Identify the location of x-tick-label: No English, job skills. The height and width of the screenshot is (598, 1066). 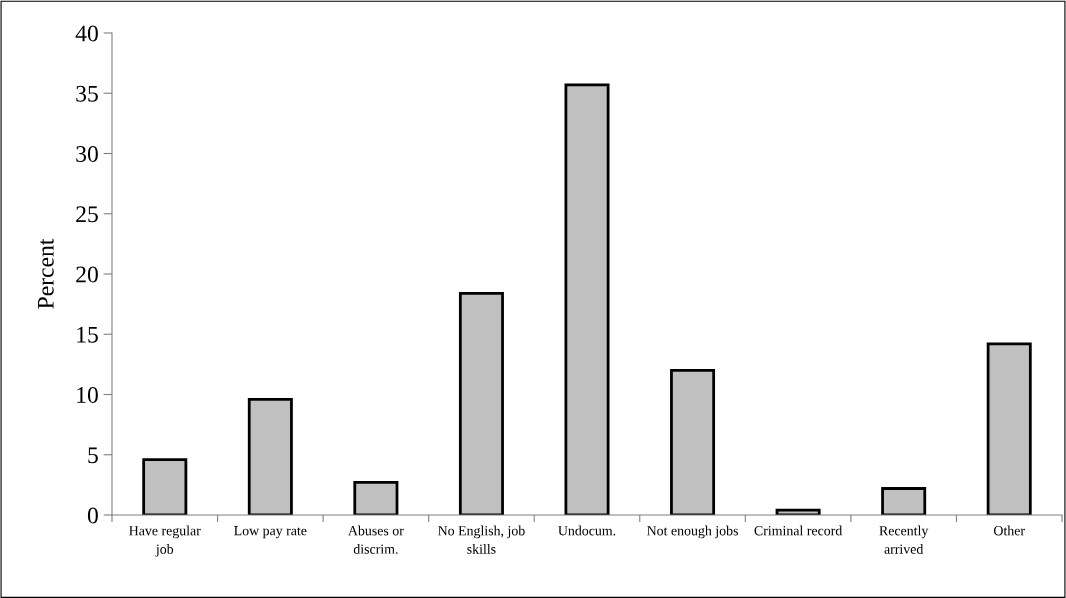
(481, 539).